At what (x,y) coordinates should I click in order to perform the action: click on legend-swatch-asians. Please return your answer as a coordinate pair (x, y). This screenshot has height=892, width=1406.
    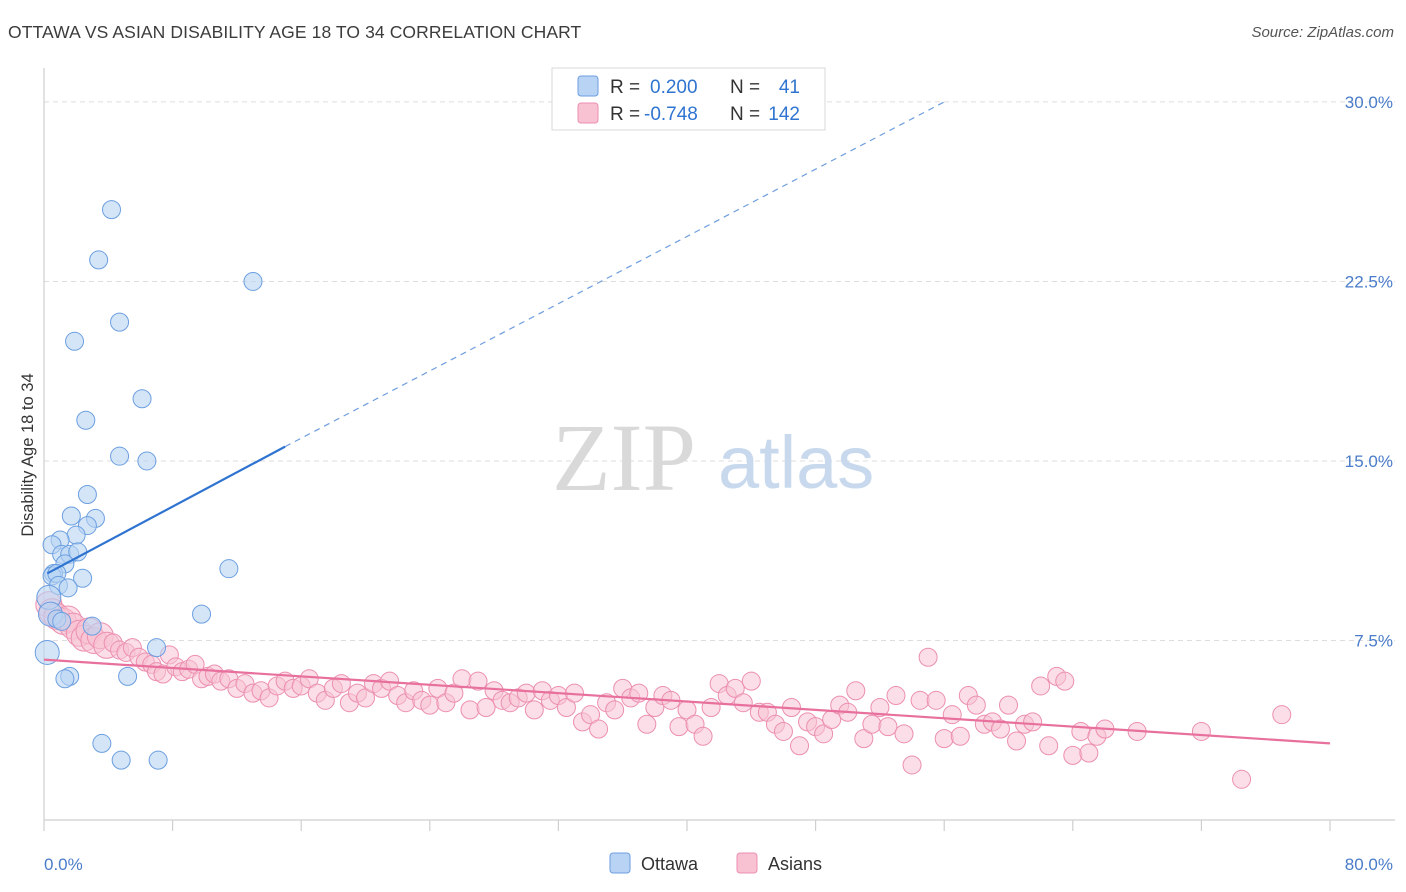
    Looking at the image, I should click on (588, 113).